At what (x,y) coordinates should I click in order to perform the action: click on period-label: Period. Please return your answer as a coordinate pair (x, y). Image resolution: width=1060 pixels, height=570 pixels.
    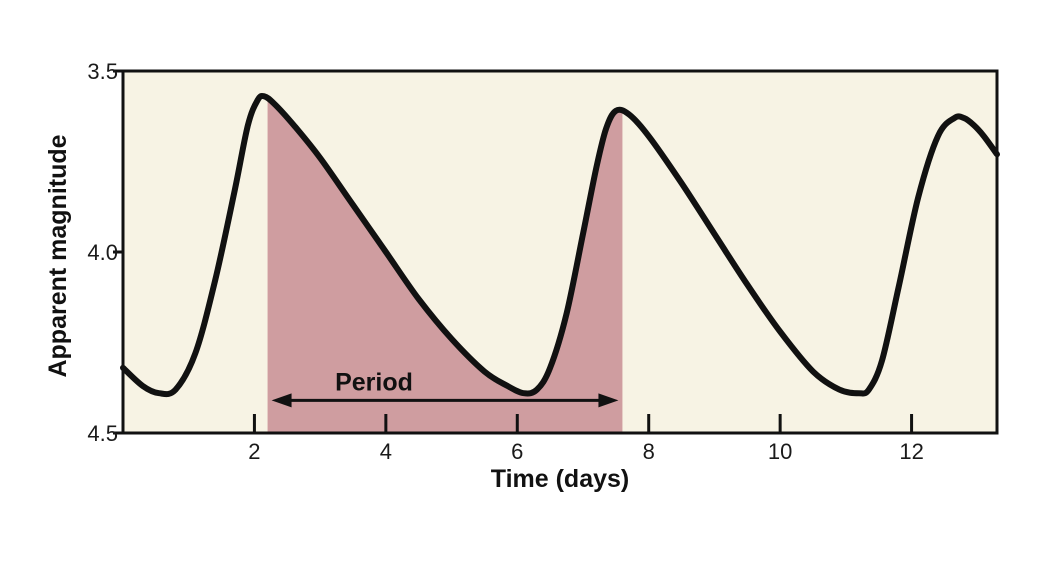
    Looking at the image, I should click on (374, 382).